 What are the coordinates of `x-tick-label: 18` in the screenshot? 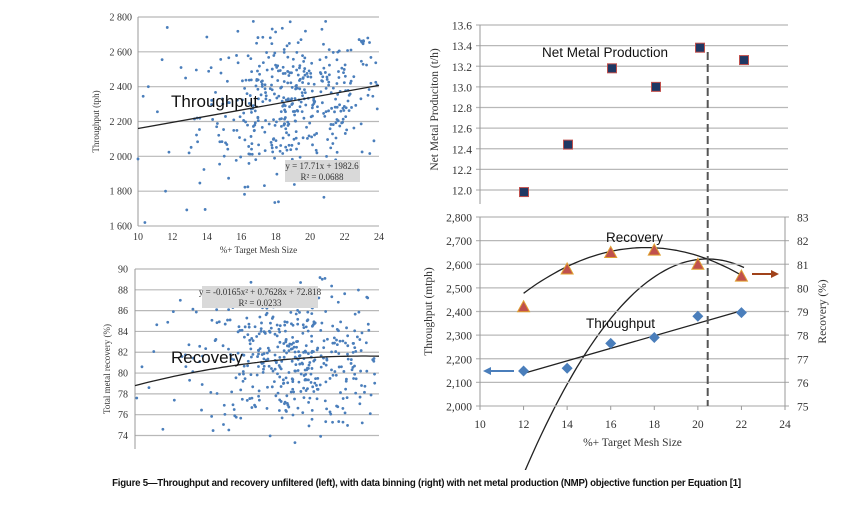 It's located at (276, 237).